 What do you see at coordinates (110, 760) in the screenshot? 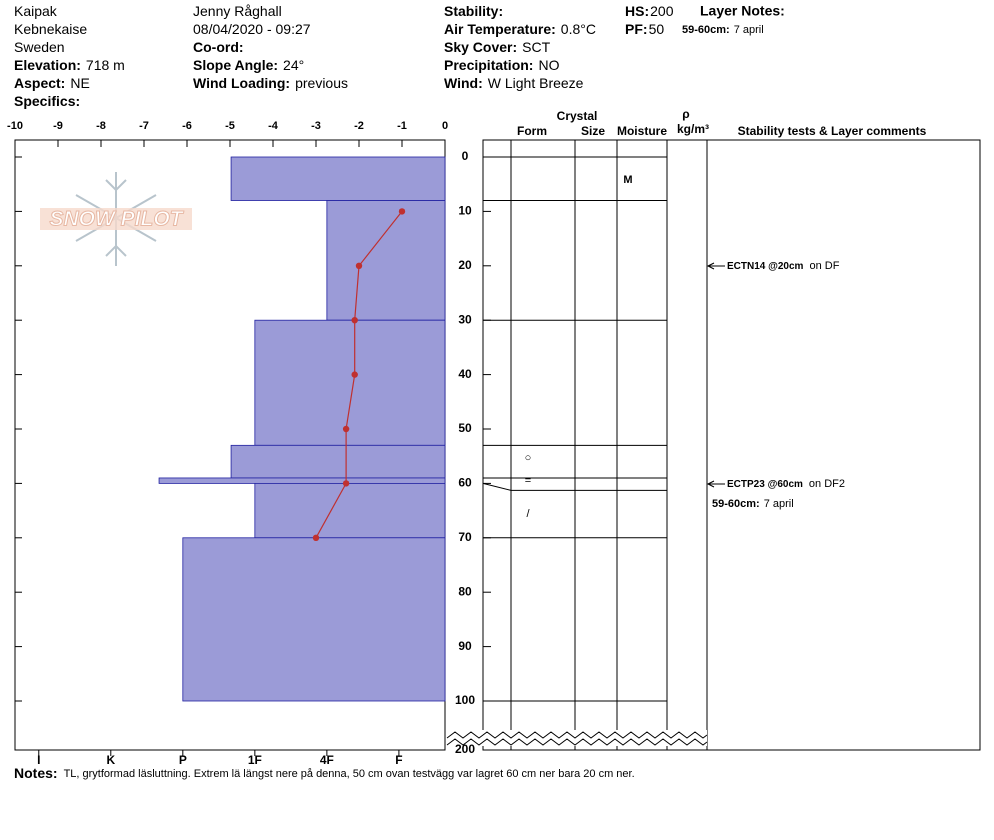
I see `x-tick-label: K` at bounding box center [110, 760].